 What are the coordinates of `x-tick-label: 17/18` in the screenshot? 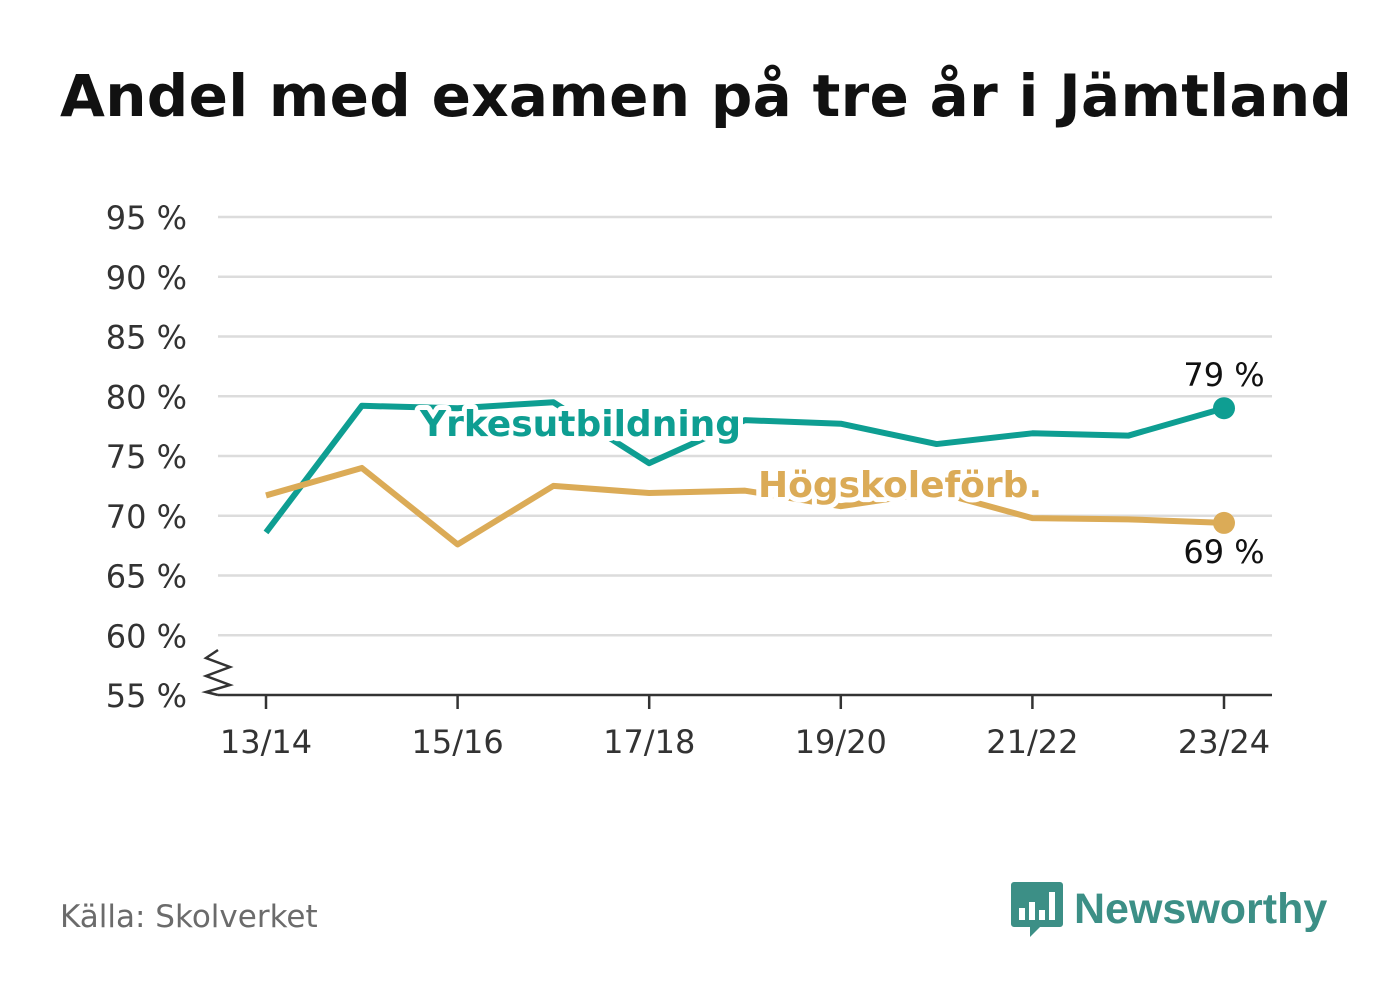 It's located at (649, 742).